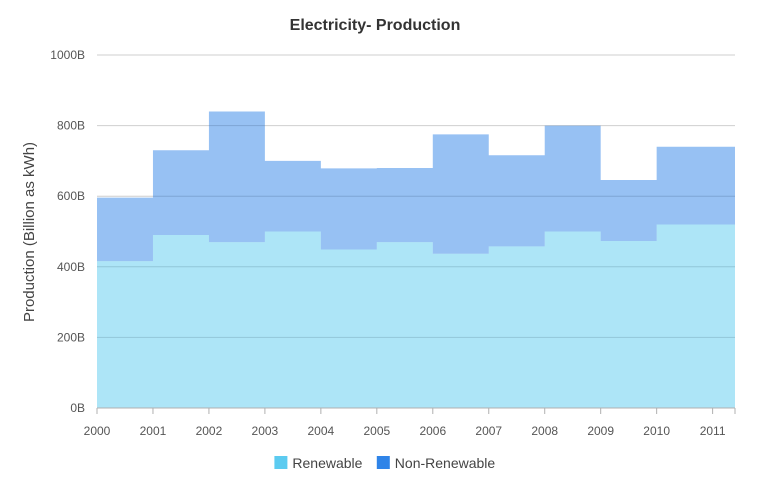 The image size is (780, 493). I want to click on x-tick-label: 2011, so click(713, 431).